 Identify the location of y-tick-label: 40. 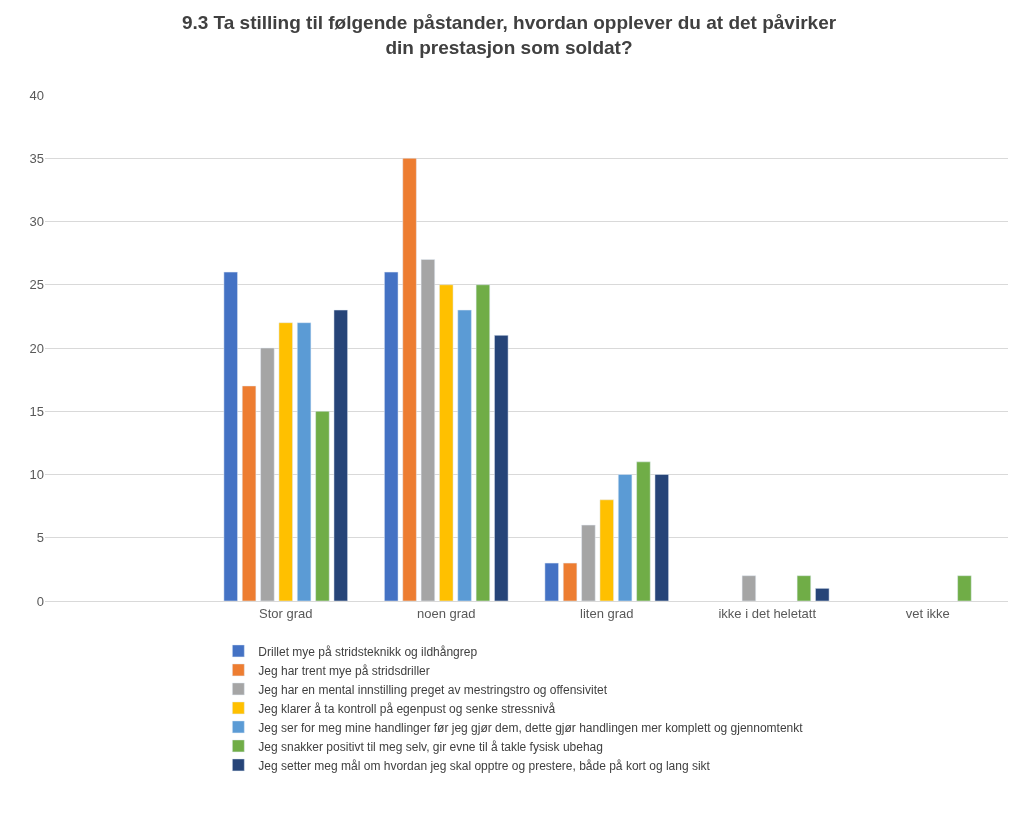
(36, 95).